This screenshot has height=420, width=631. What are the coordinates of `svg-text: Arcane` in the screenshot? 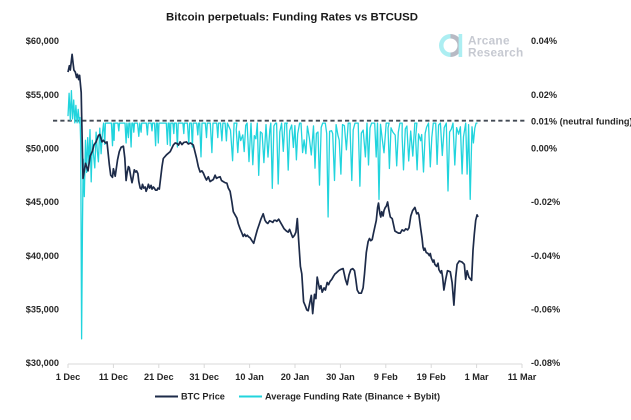 It's located at (489, 41).